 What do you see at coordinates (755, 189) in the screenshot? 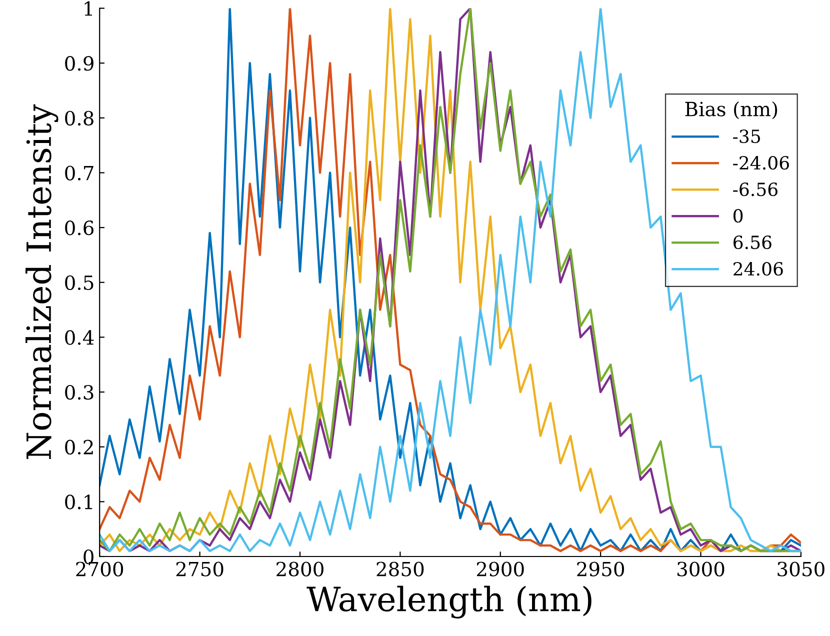
I see `legend-label: -6.56` at bounding box center [755, 189].